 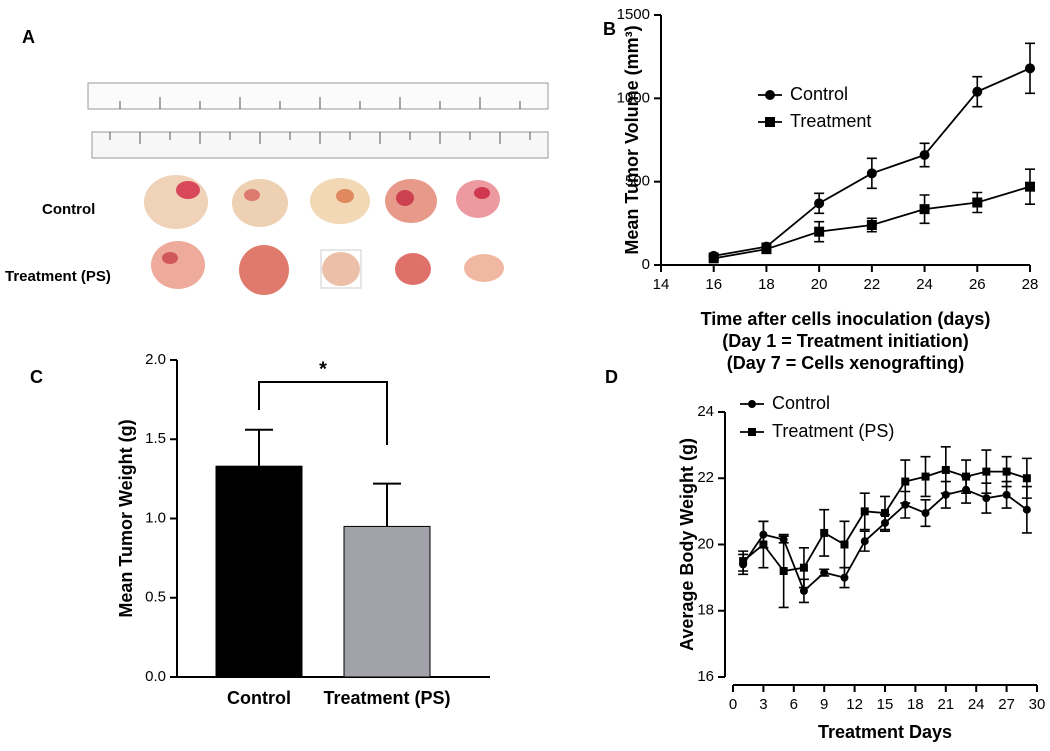 I want to click on x-tick-label: Treatment (PS), so click(x=386, y=698).